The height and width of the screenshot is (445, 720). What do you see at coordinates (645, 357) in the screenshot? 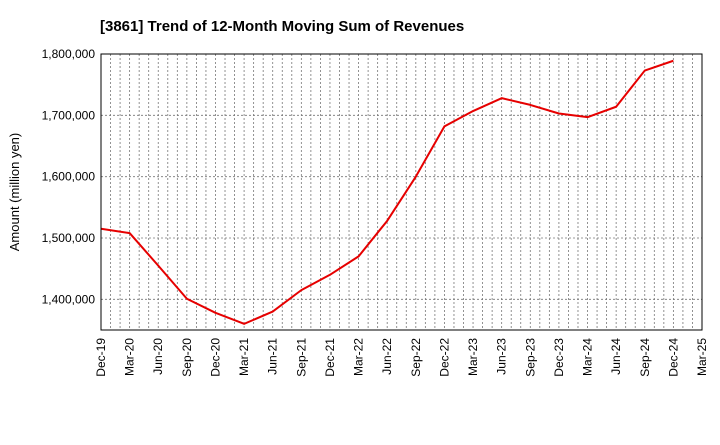
I see `x-tick-label: Sep-24` at bounding box center [645, 357].